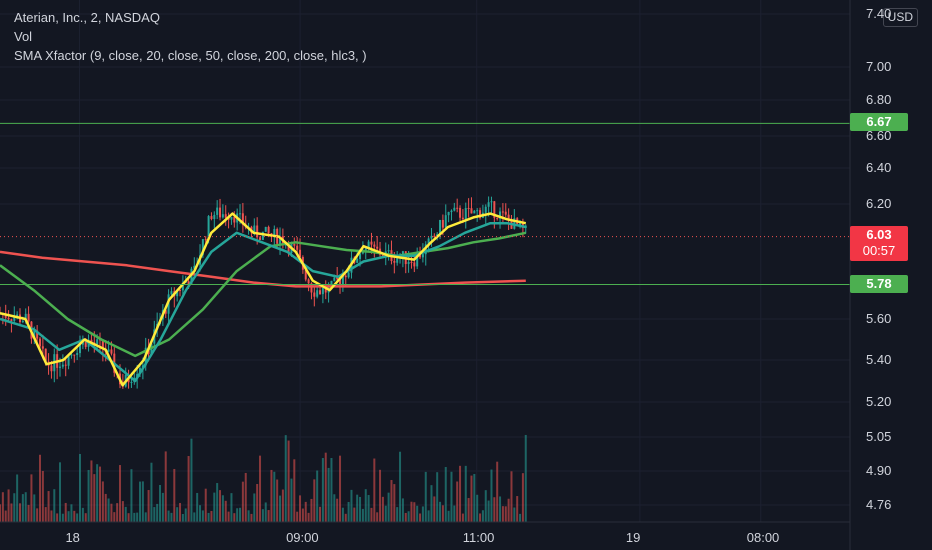  Describe the element at coordinates (900, 17) in the screenshot. I see `currency-button: USD` at that location.